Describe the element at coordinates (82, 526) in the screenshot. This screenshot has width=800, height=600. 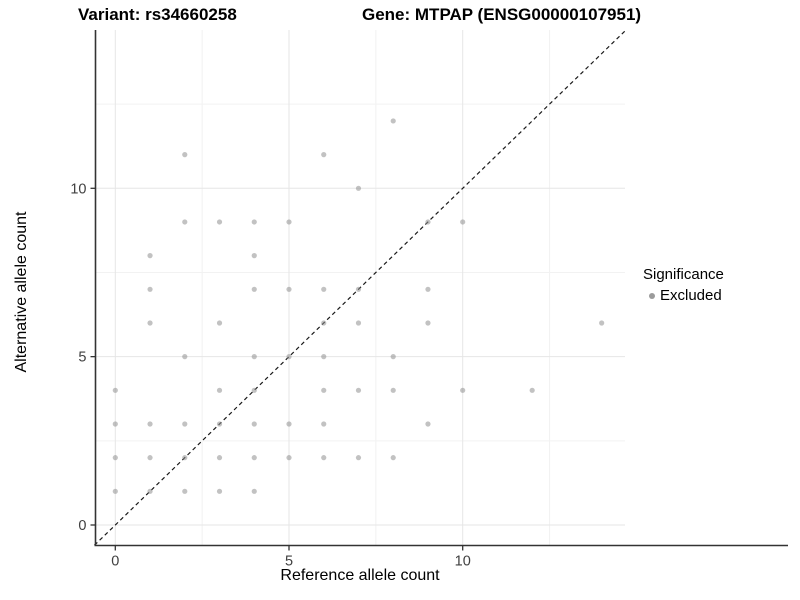
I see `y-tick-label: 0` at that location.